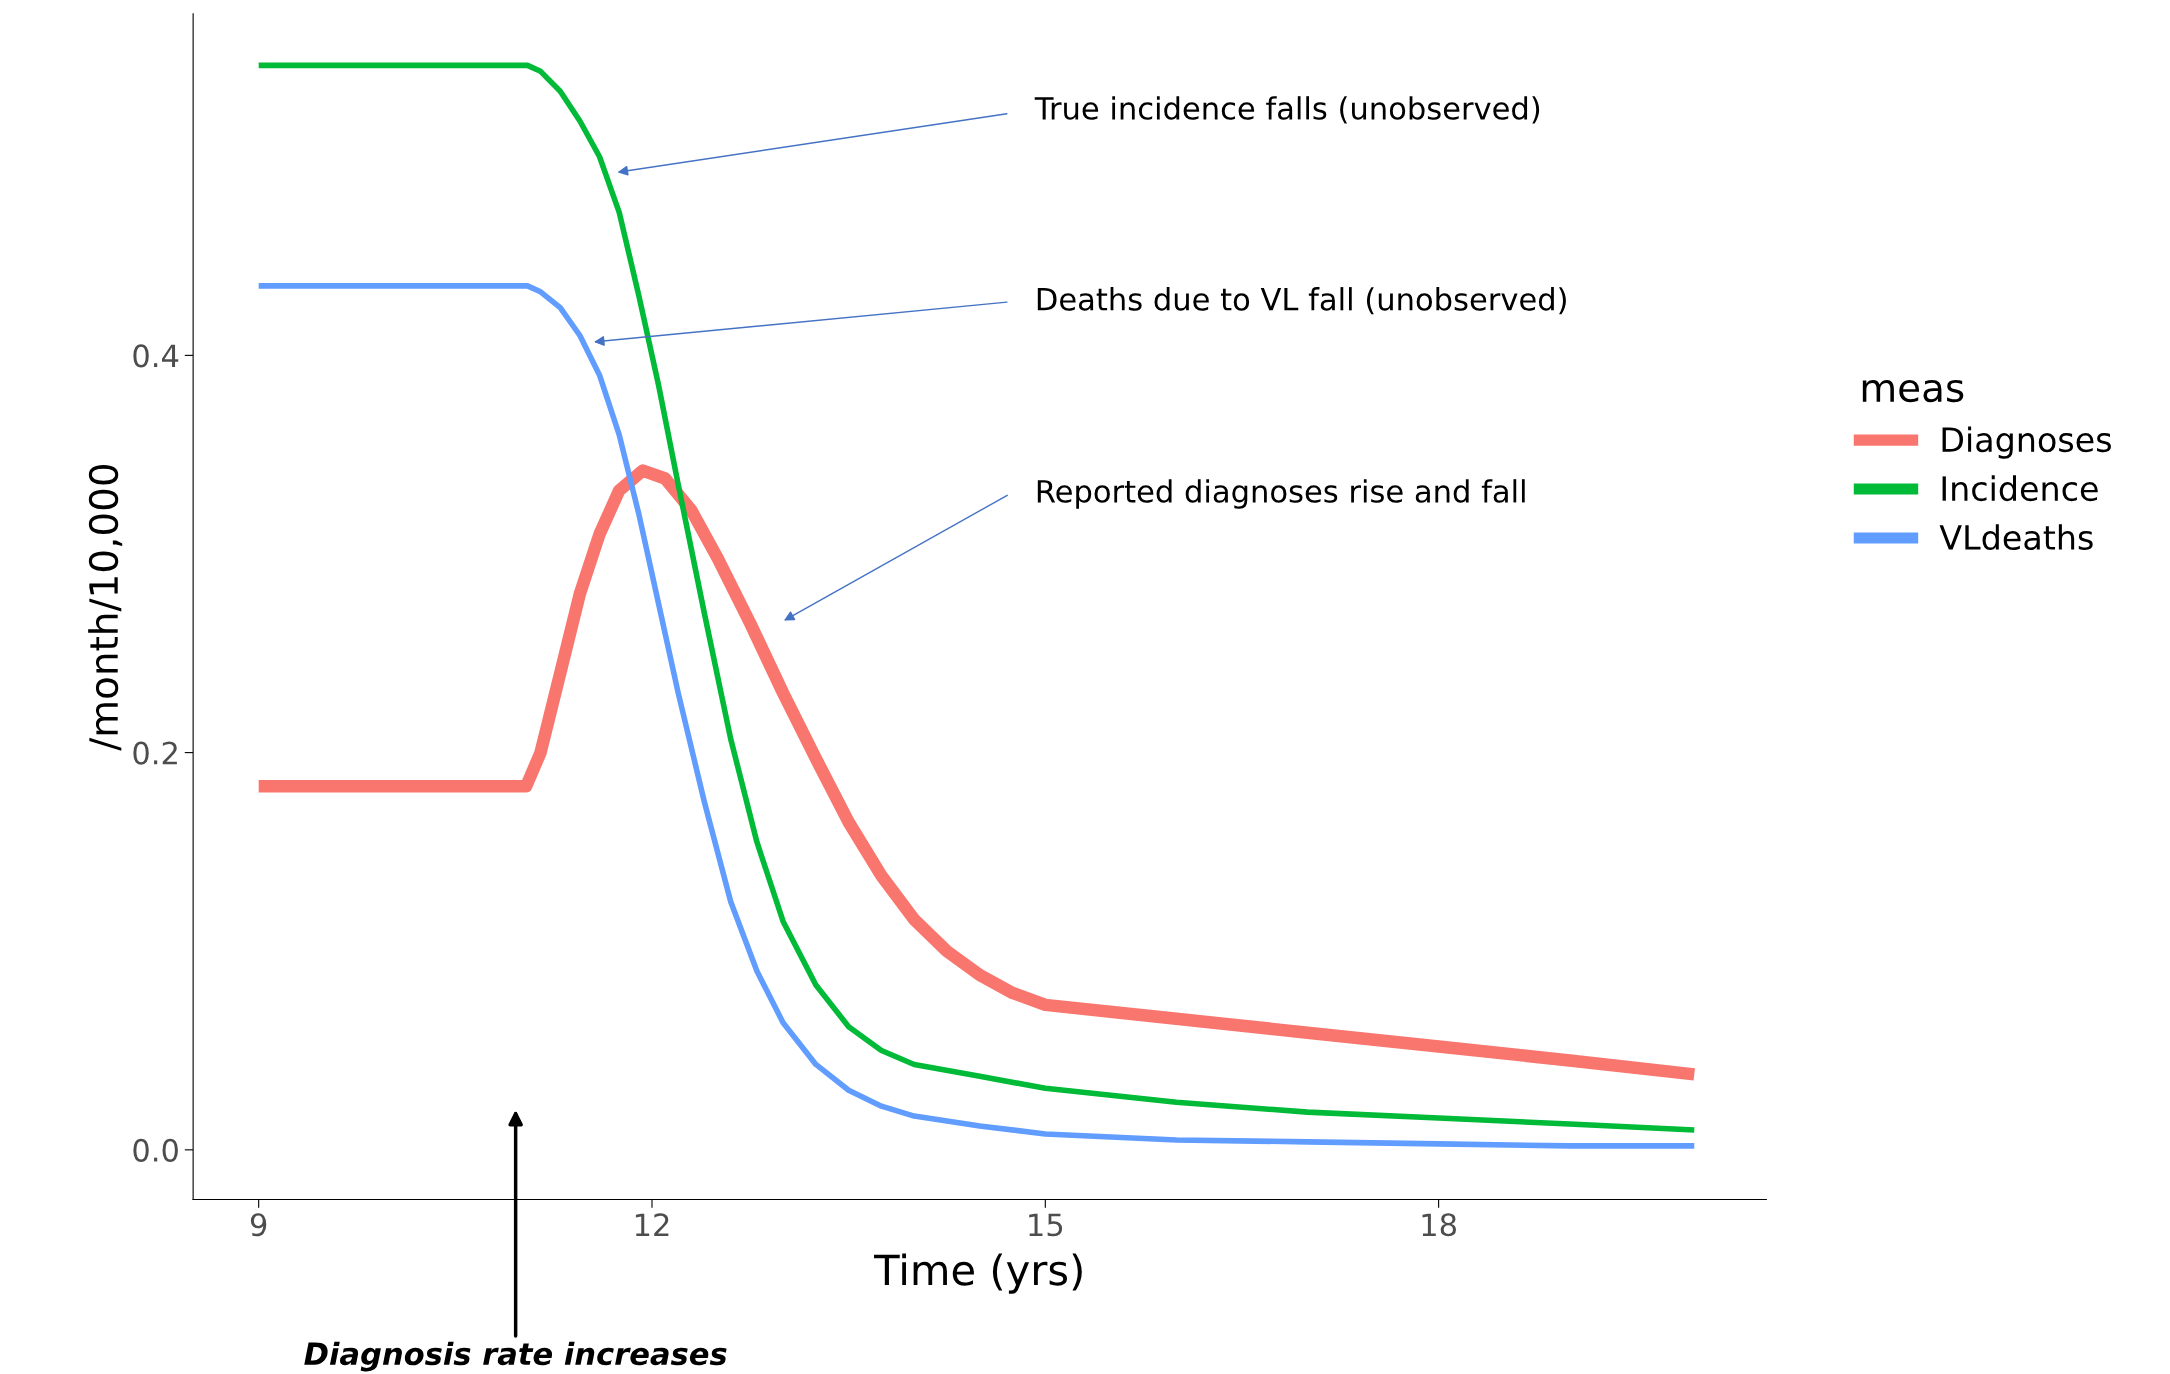  I want to click on y-tick-label: 0.4, so click(156, 356).